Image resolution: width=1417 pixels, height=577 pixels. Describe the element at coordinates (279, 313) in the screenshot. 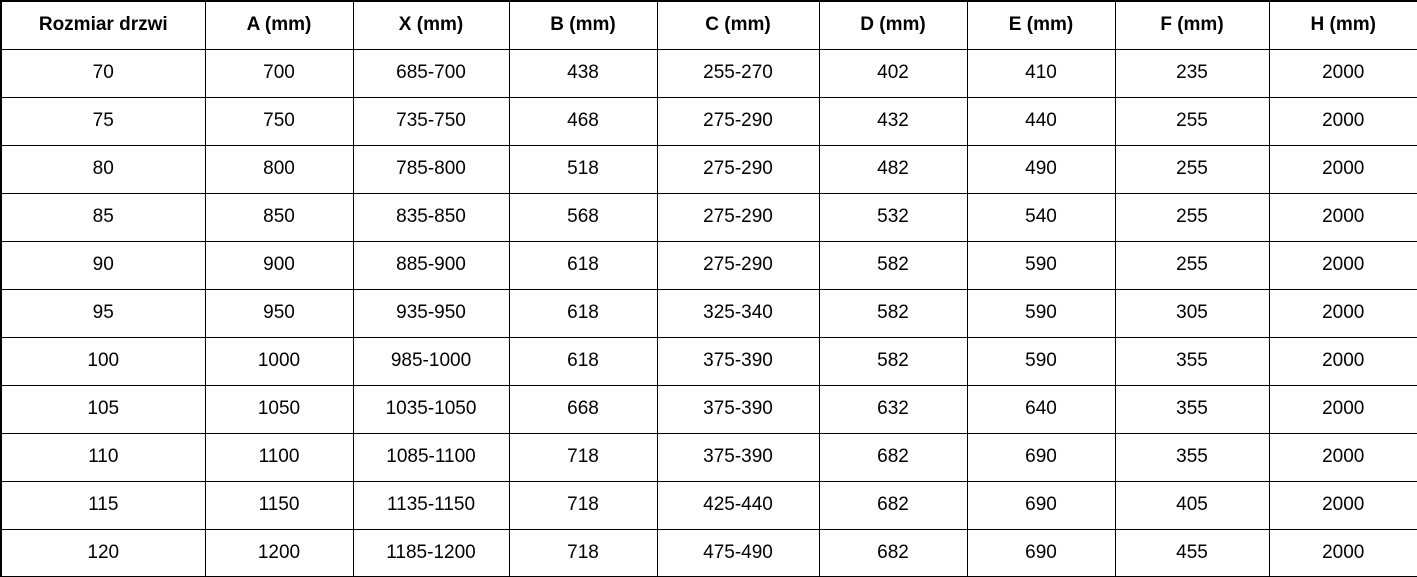

I see `table-cell: 950` at that location.